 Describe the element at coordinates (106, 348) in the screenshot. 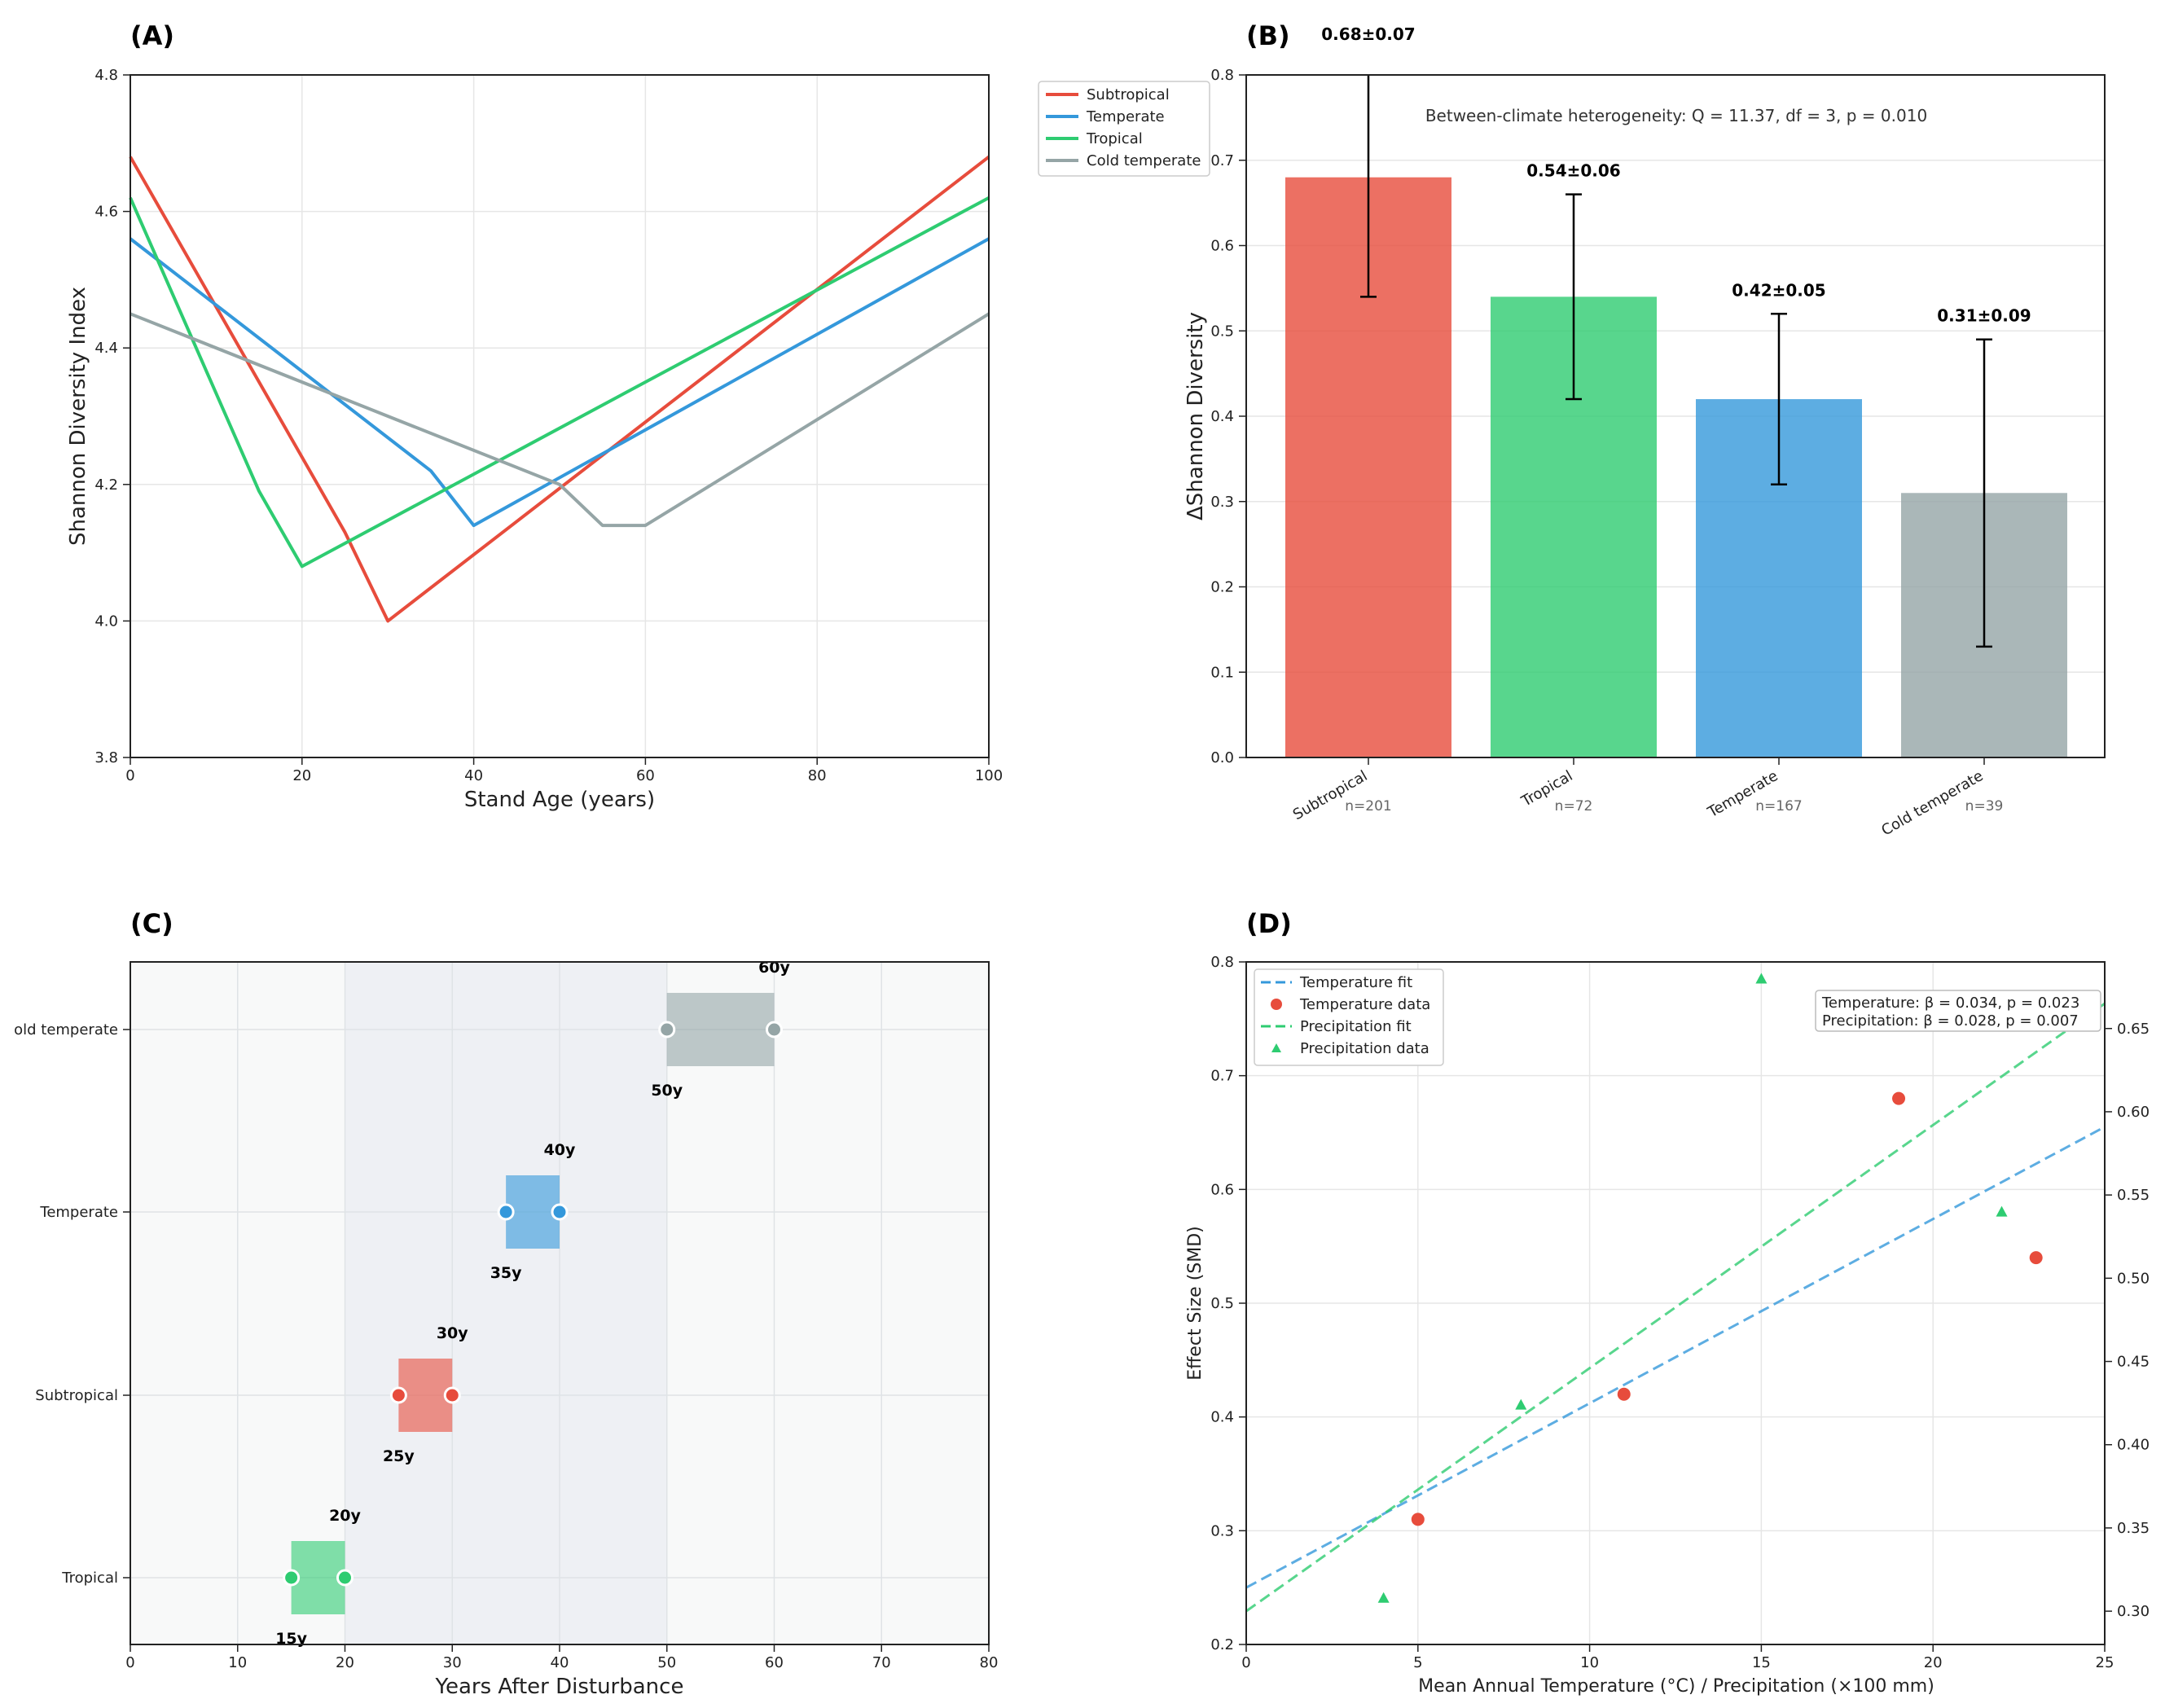

I see `panel-a-y-tick-label: 4.4` at that location.